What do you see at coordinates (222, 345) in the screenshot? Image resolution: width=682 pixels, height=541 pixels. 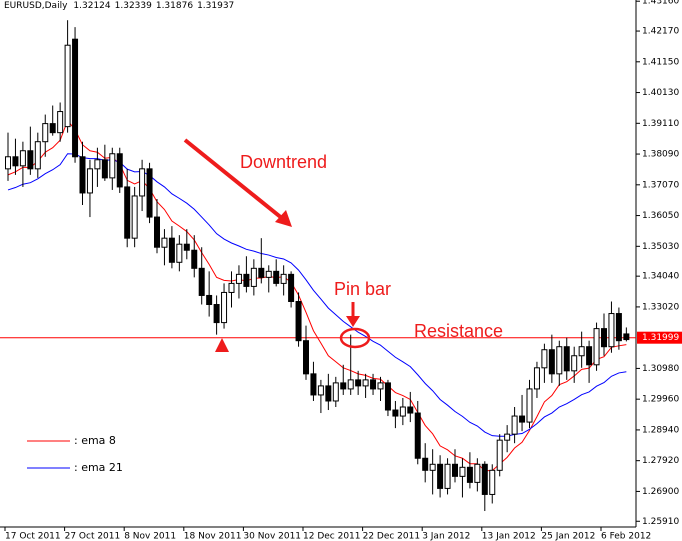 I see `support-marker` at bounding box center [222, 345].